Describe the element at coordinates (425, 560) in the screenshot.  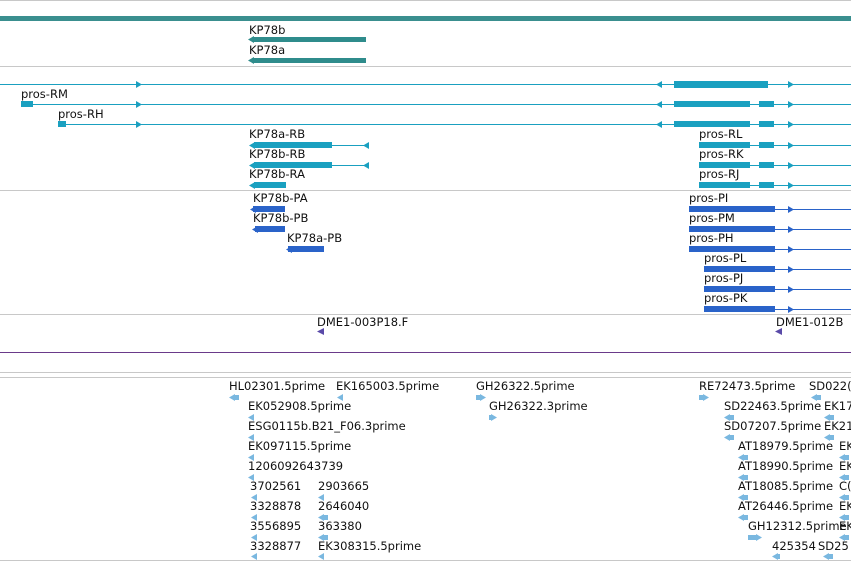
I see `bottom-border` at that location.